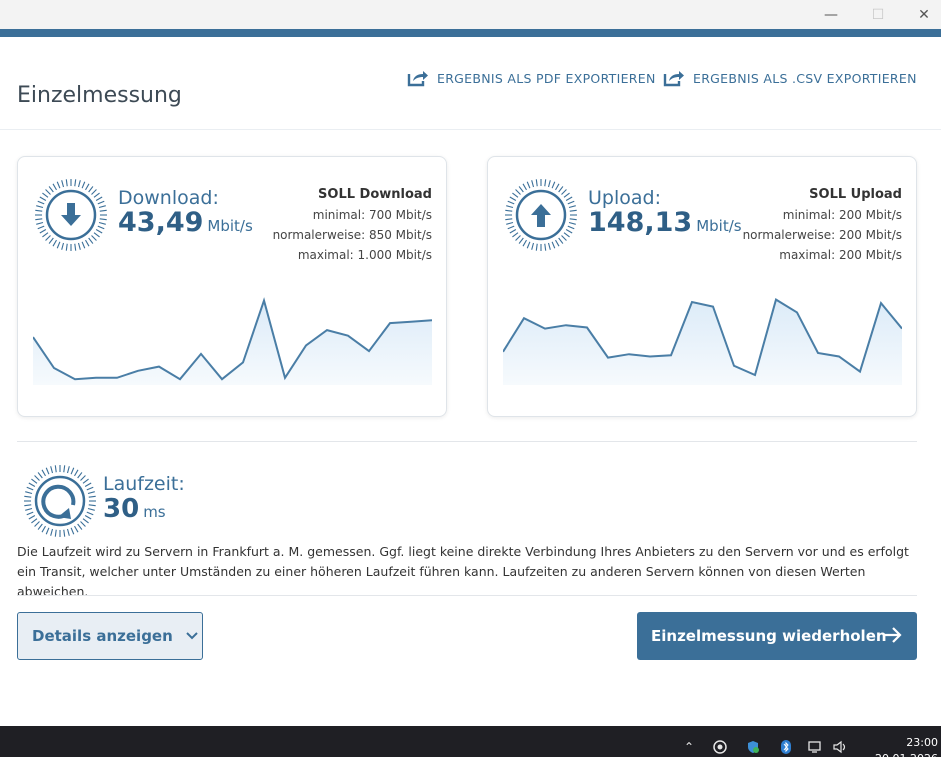  Describe the element at coordinates (470, 33) in the screenshot. I see `accent-bar` at that location.